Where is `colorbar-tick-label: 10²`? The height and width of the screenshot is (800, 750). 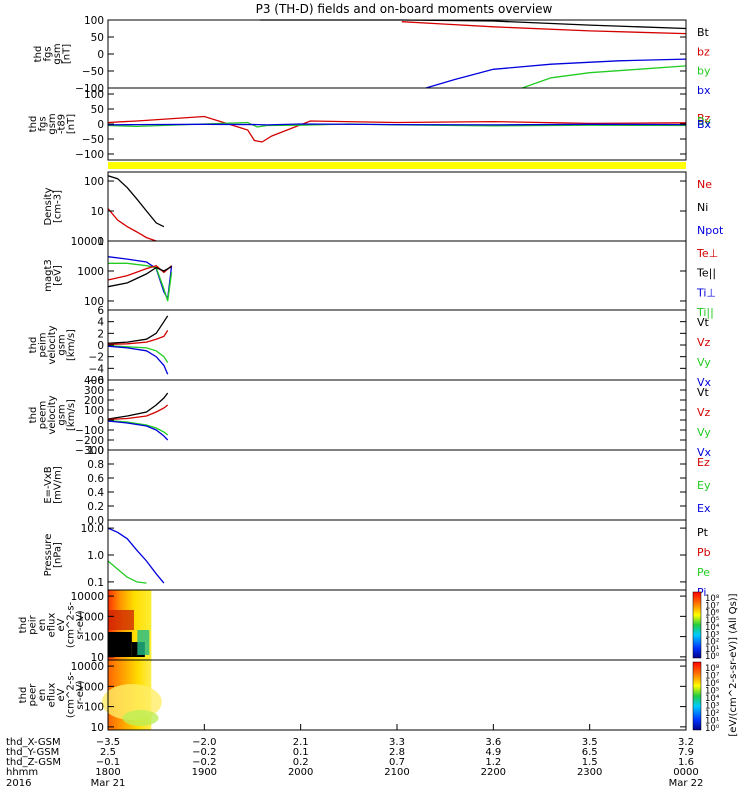 colorbar-tick-label: 10² is located at coordinates (712, 643).